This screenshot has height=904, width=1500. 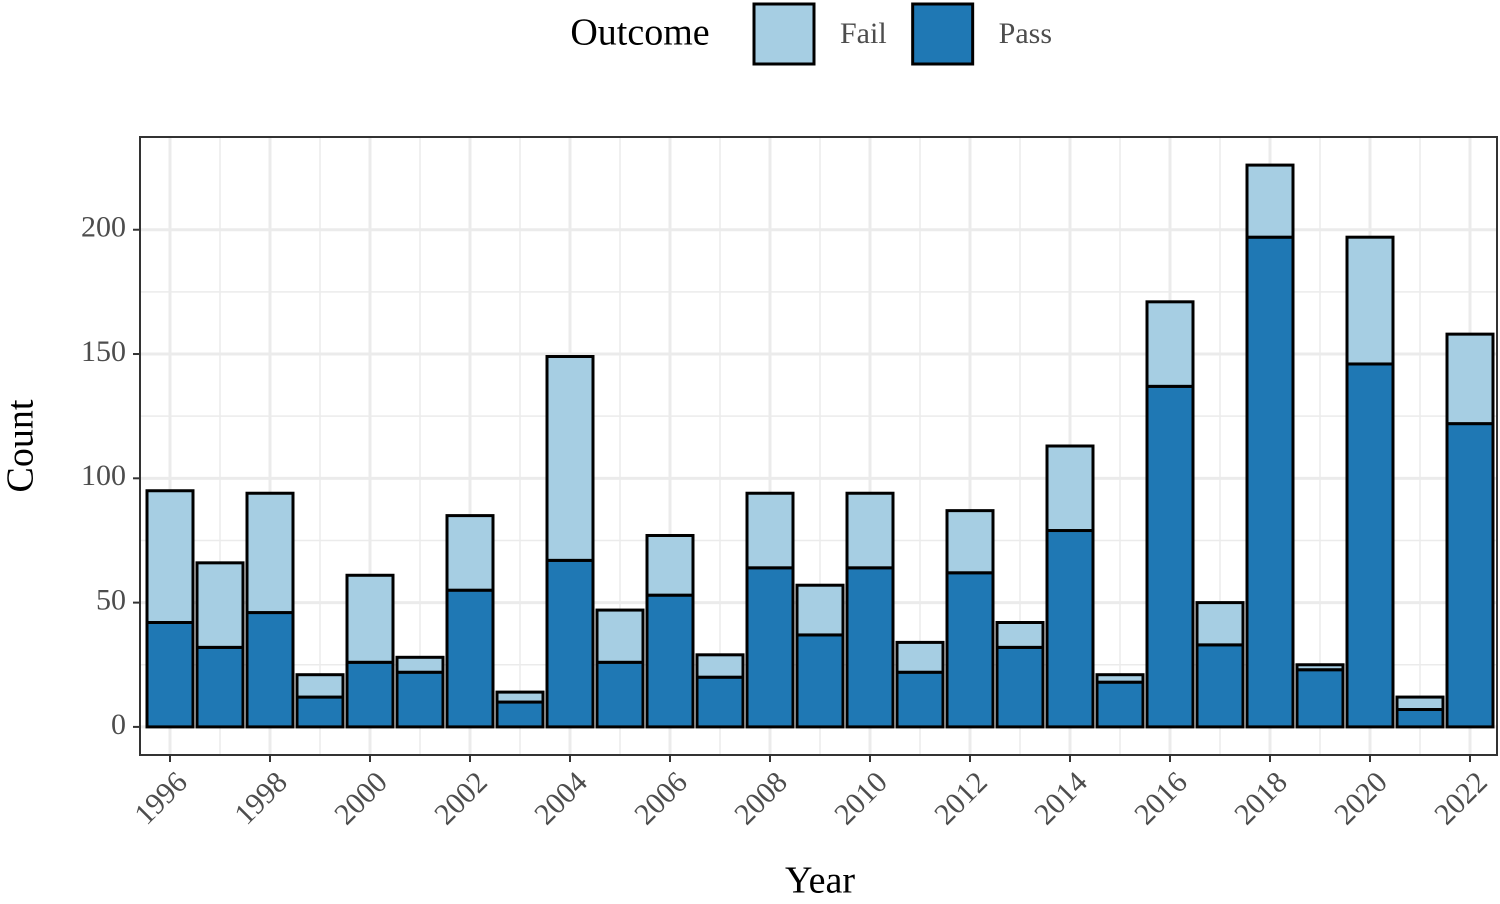 What do you see at coordinates (561, 798) in the screenshot?
I see `x-tick-label: 2004` at bounding box center [561, 798].